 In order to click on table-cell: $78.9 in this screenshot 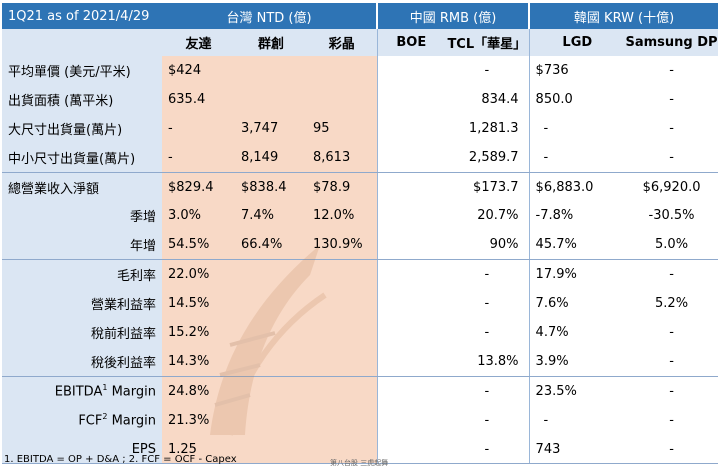, I will do `click(342, 187)`.